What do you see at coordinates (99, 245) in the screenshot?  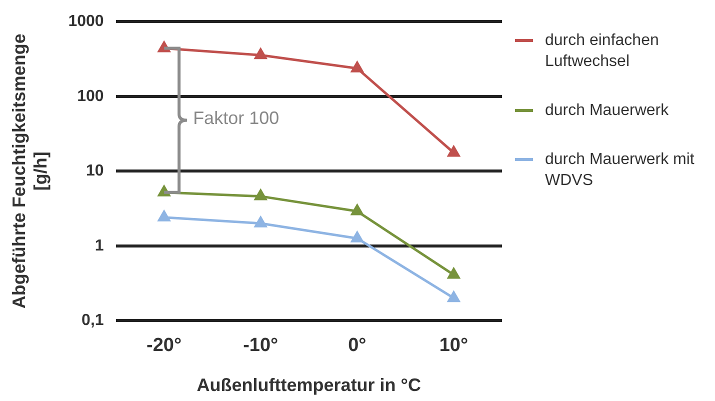 I see `y-tick-label: 1` at bounding box center [99, 245].